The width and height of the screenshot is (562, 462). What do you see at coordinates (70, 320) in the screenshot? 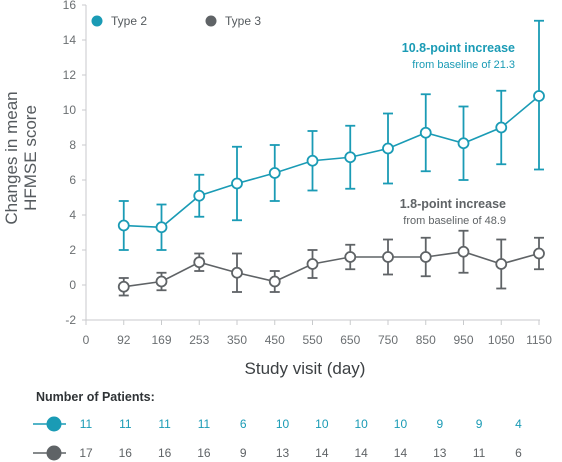
I see `y-tick-label: -2` at bounding box center [70, 320].